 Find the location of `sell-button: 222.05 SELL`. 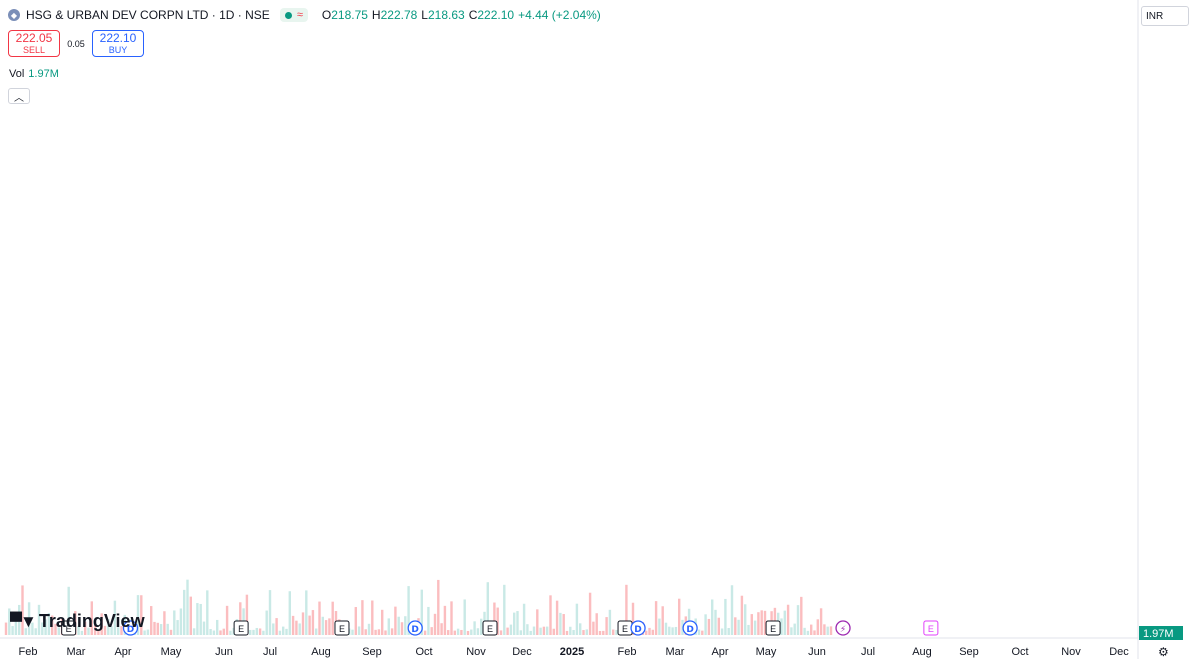

sell-button: 222.05 SELL is located at coordinates (34, 43).